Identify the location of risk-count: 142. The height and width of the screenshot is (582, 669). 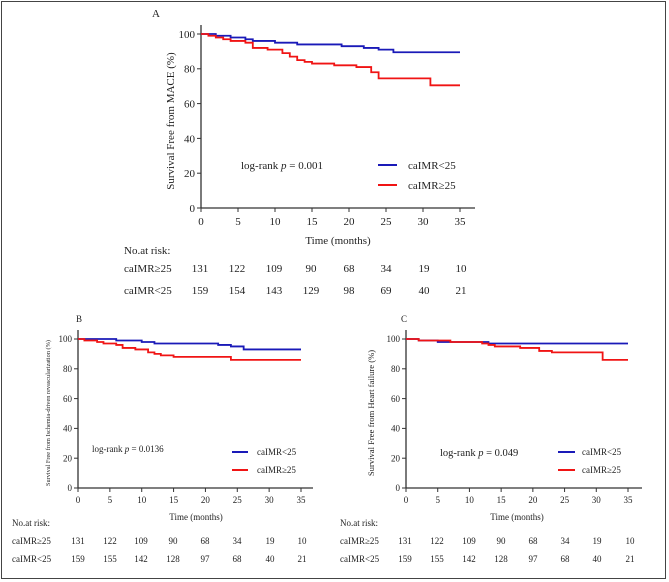
(469, 559).